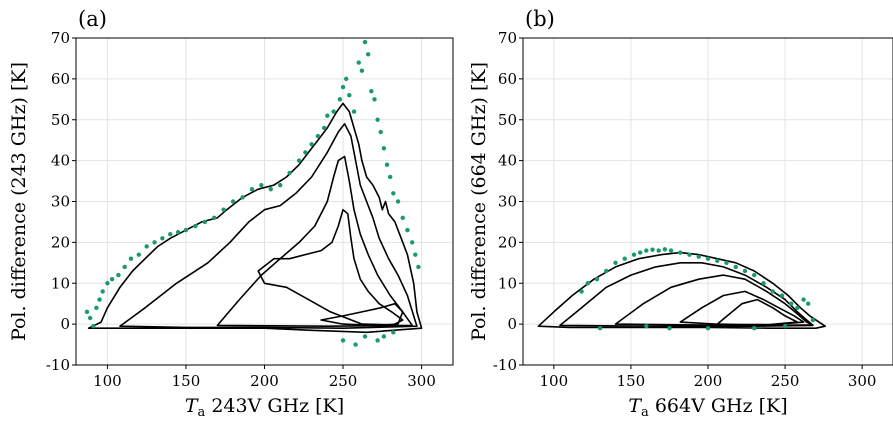 This screenshot has width=893, height=424. Describe the element at coordinates (60, 242) in the screenshot. I see `y-tick-label: 20` at that location.